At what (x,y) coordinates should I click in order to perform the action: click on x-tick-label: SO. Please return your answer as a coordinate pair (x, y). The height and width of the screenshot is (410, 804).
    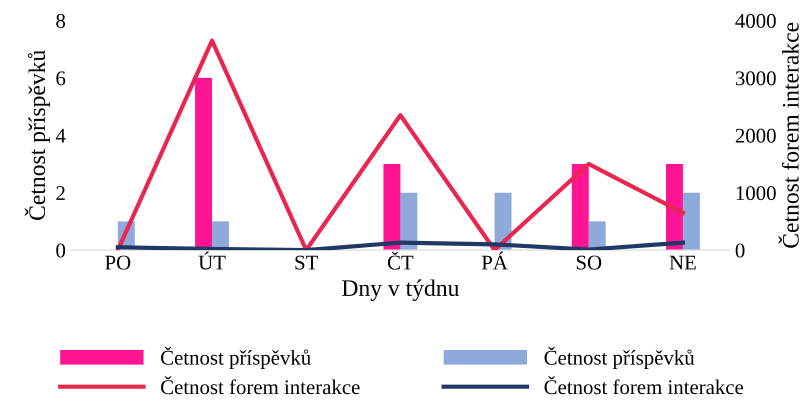
    Looking at the image, I should click on (589, 263).